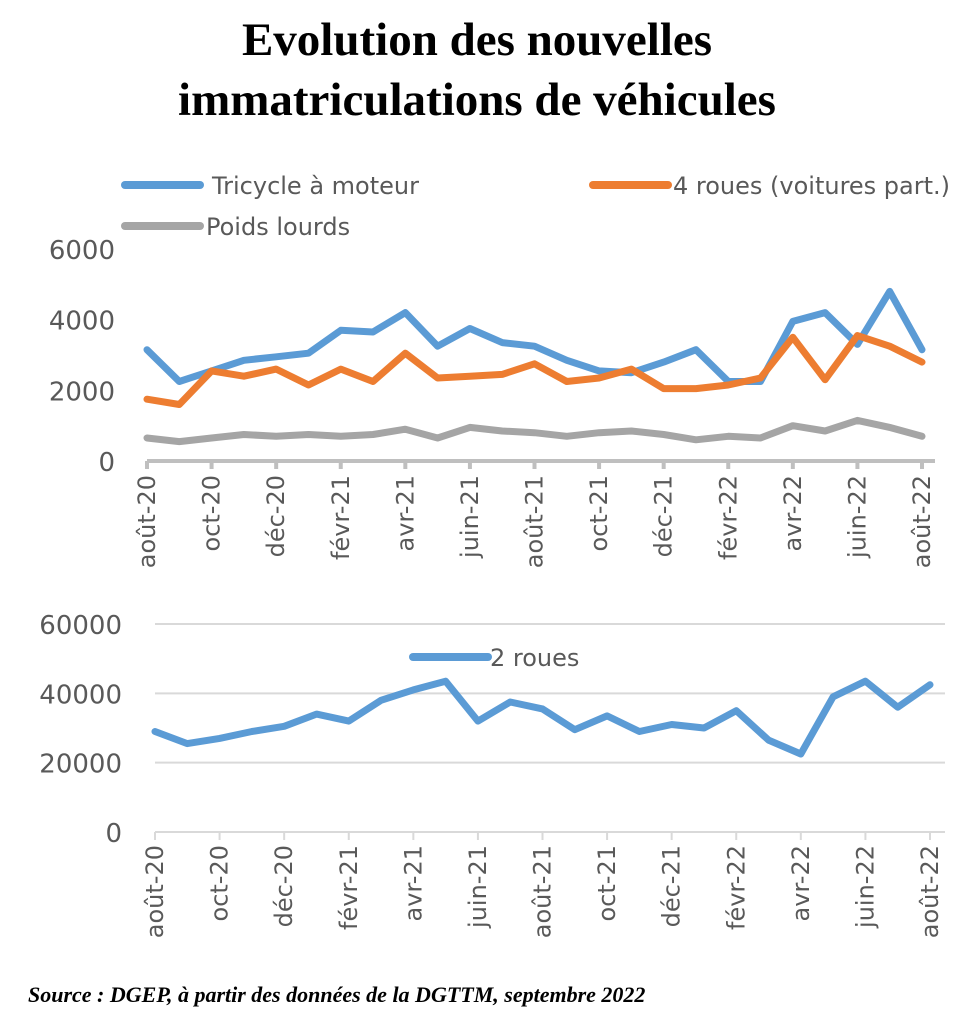  What do you see at coordinates (80, 695) in the screenshot?
I see `y-tick-label: 40000` at bounding box center [80, 695].